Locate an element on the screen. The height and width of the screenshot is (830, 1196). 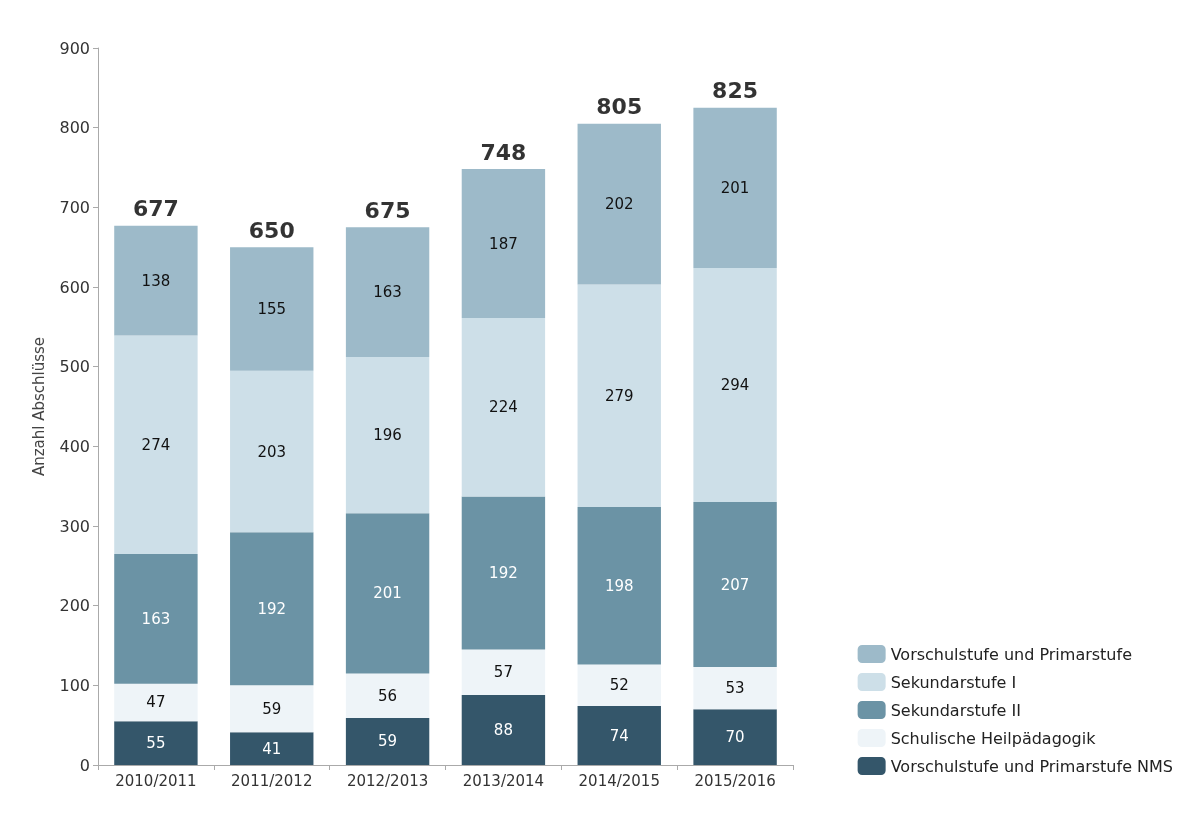
x-tick-label: 2011/2012 is located at coordinates (272, 780).